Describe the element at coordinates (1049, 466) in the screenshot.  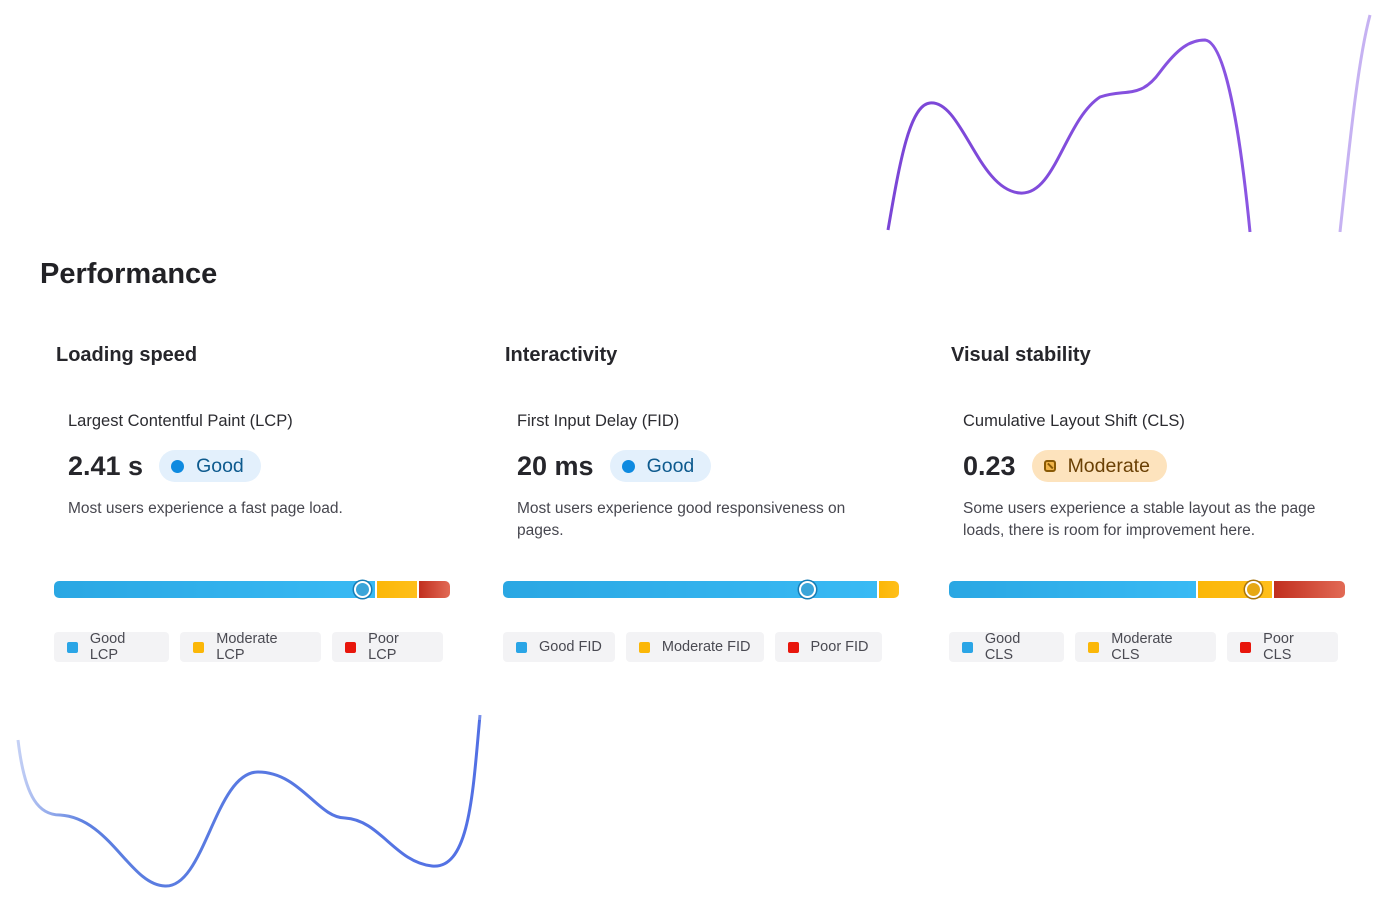
I see `moderate-pattern-icon` at that location.